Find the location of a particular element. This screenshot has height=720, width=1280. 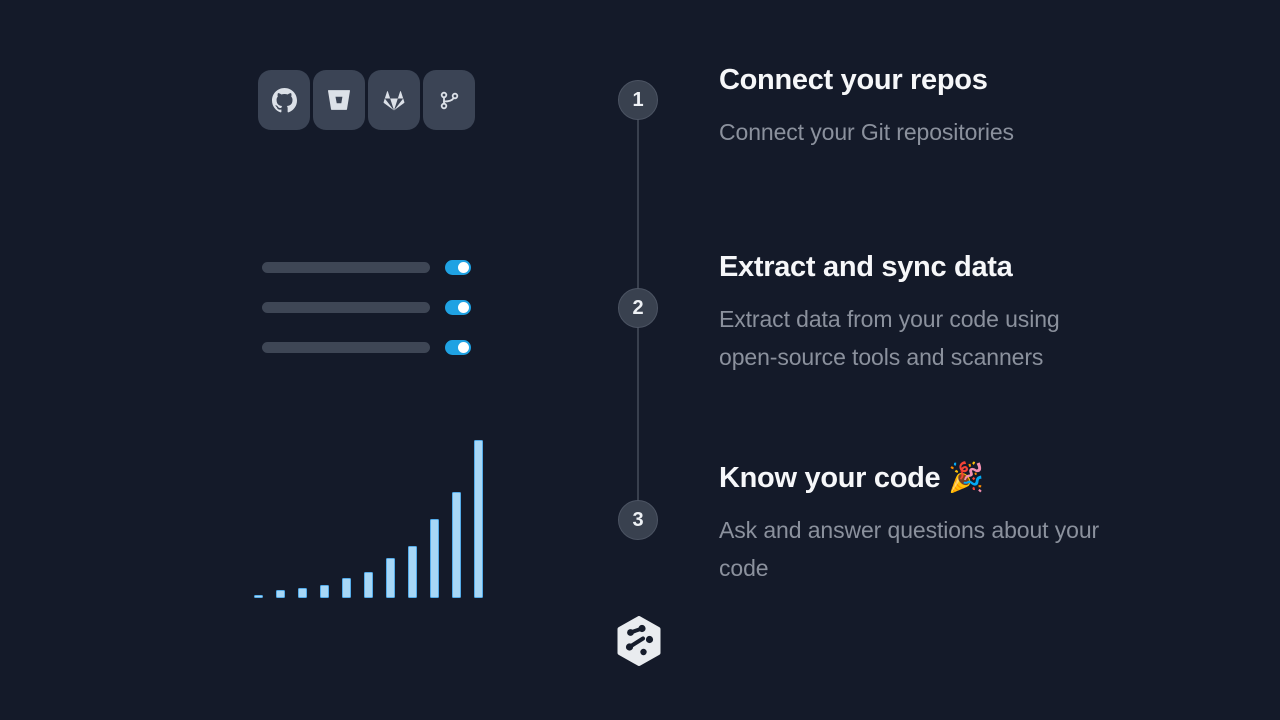

step-title: Extract and sync data is located at coordinates (921, 267).